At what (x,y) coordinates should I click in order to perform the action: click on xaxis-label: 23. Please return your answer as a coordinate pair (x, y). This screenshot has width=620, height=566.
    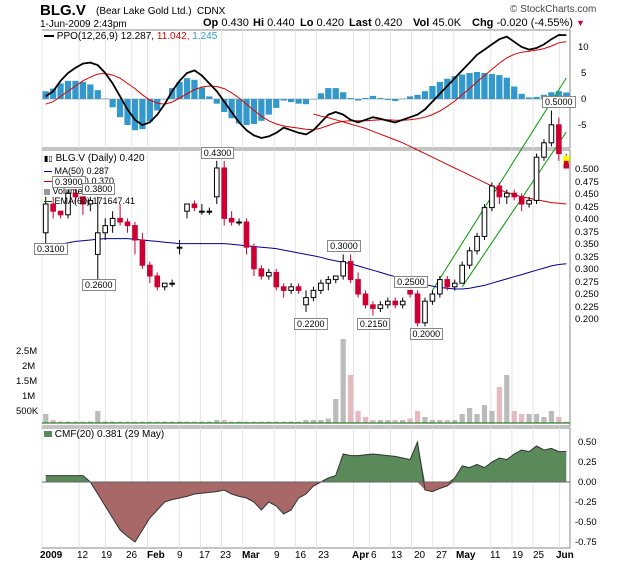
    Looking at the image, I should click on (324, 555).